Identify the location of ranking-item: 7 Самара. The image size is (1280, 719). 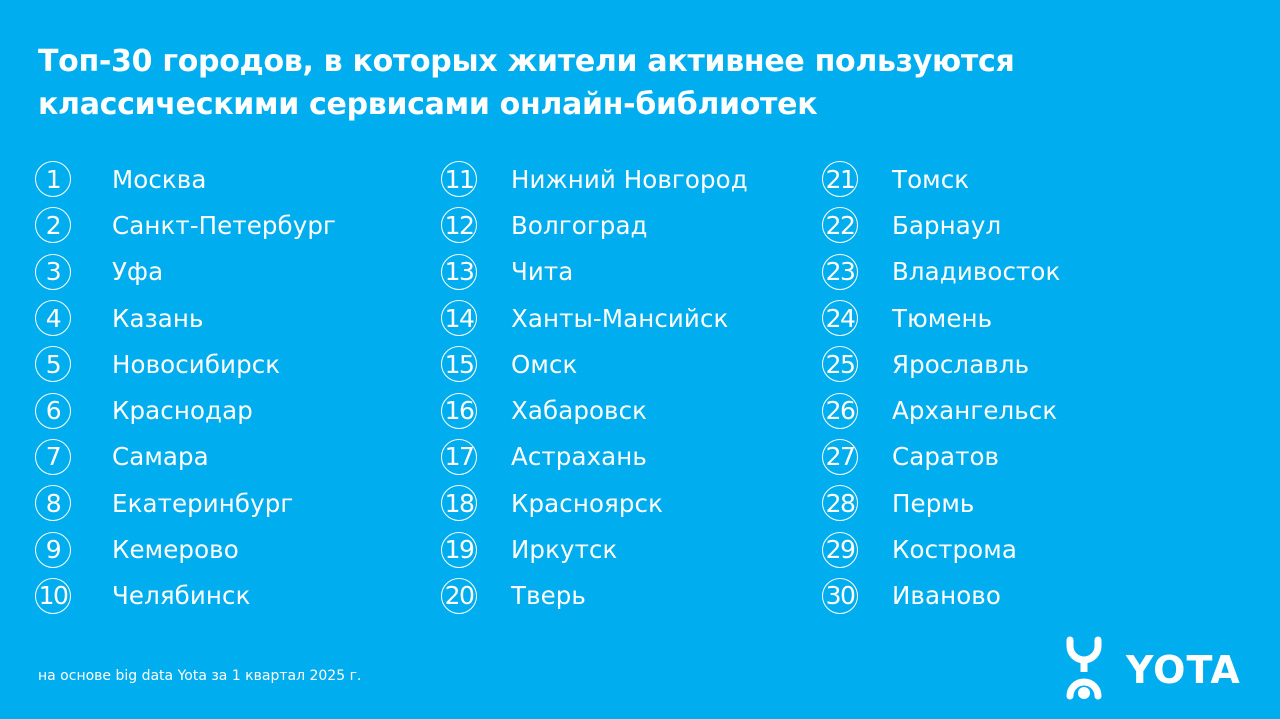
(122, 457).